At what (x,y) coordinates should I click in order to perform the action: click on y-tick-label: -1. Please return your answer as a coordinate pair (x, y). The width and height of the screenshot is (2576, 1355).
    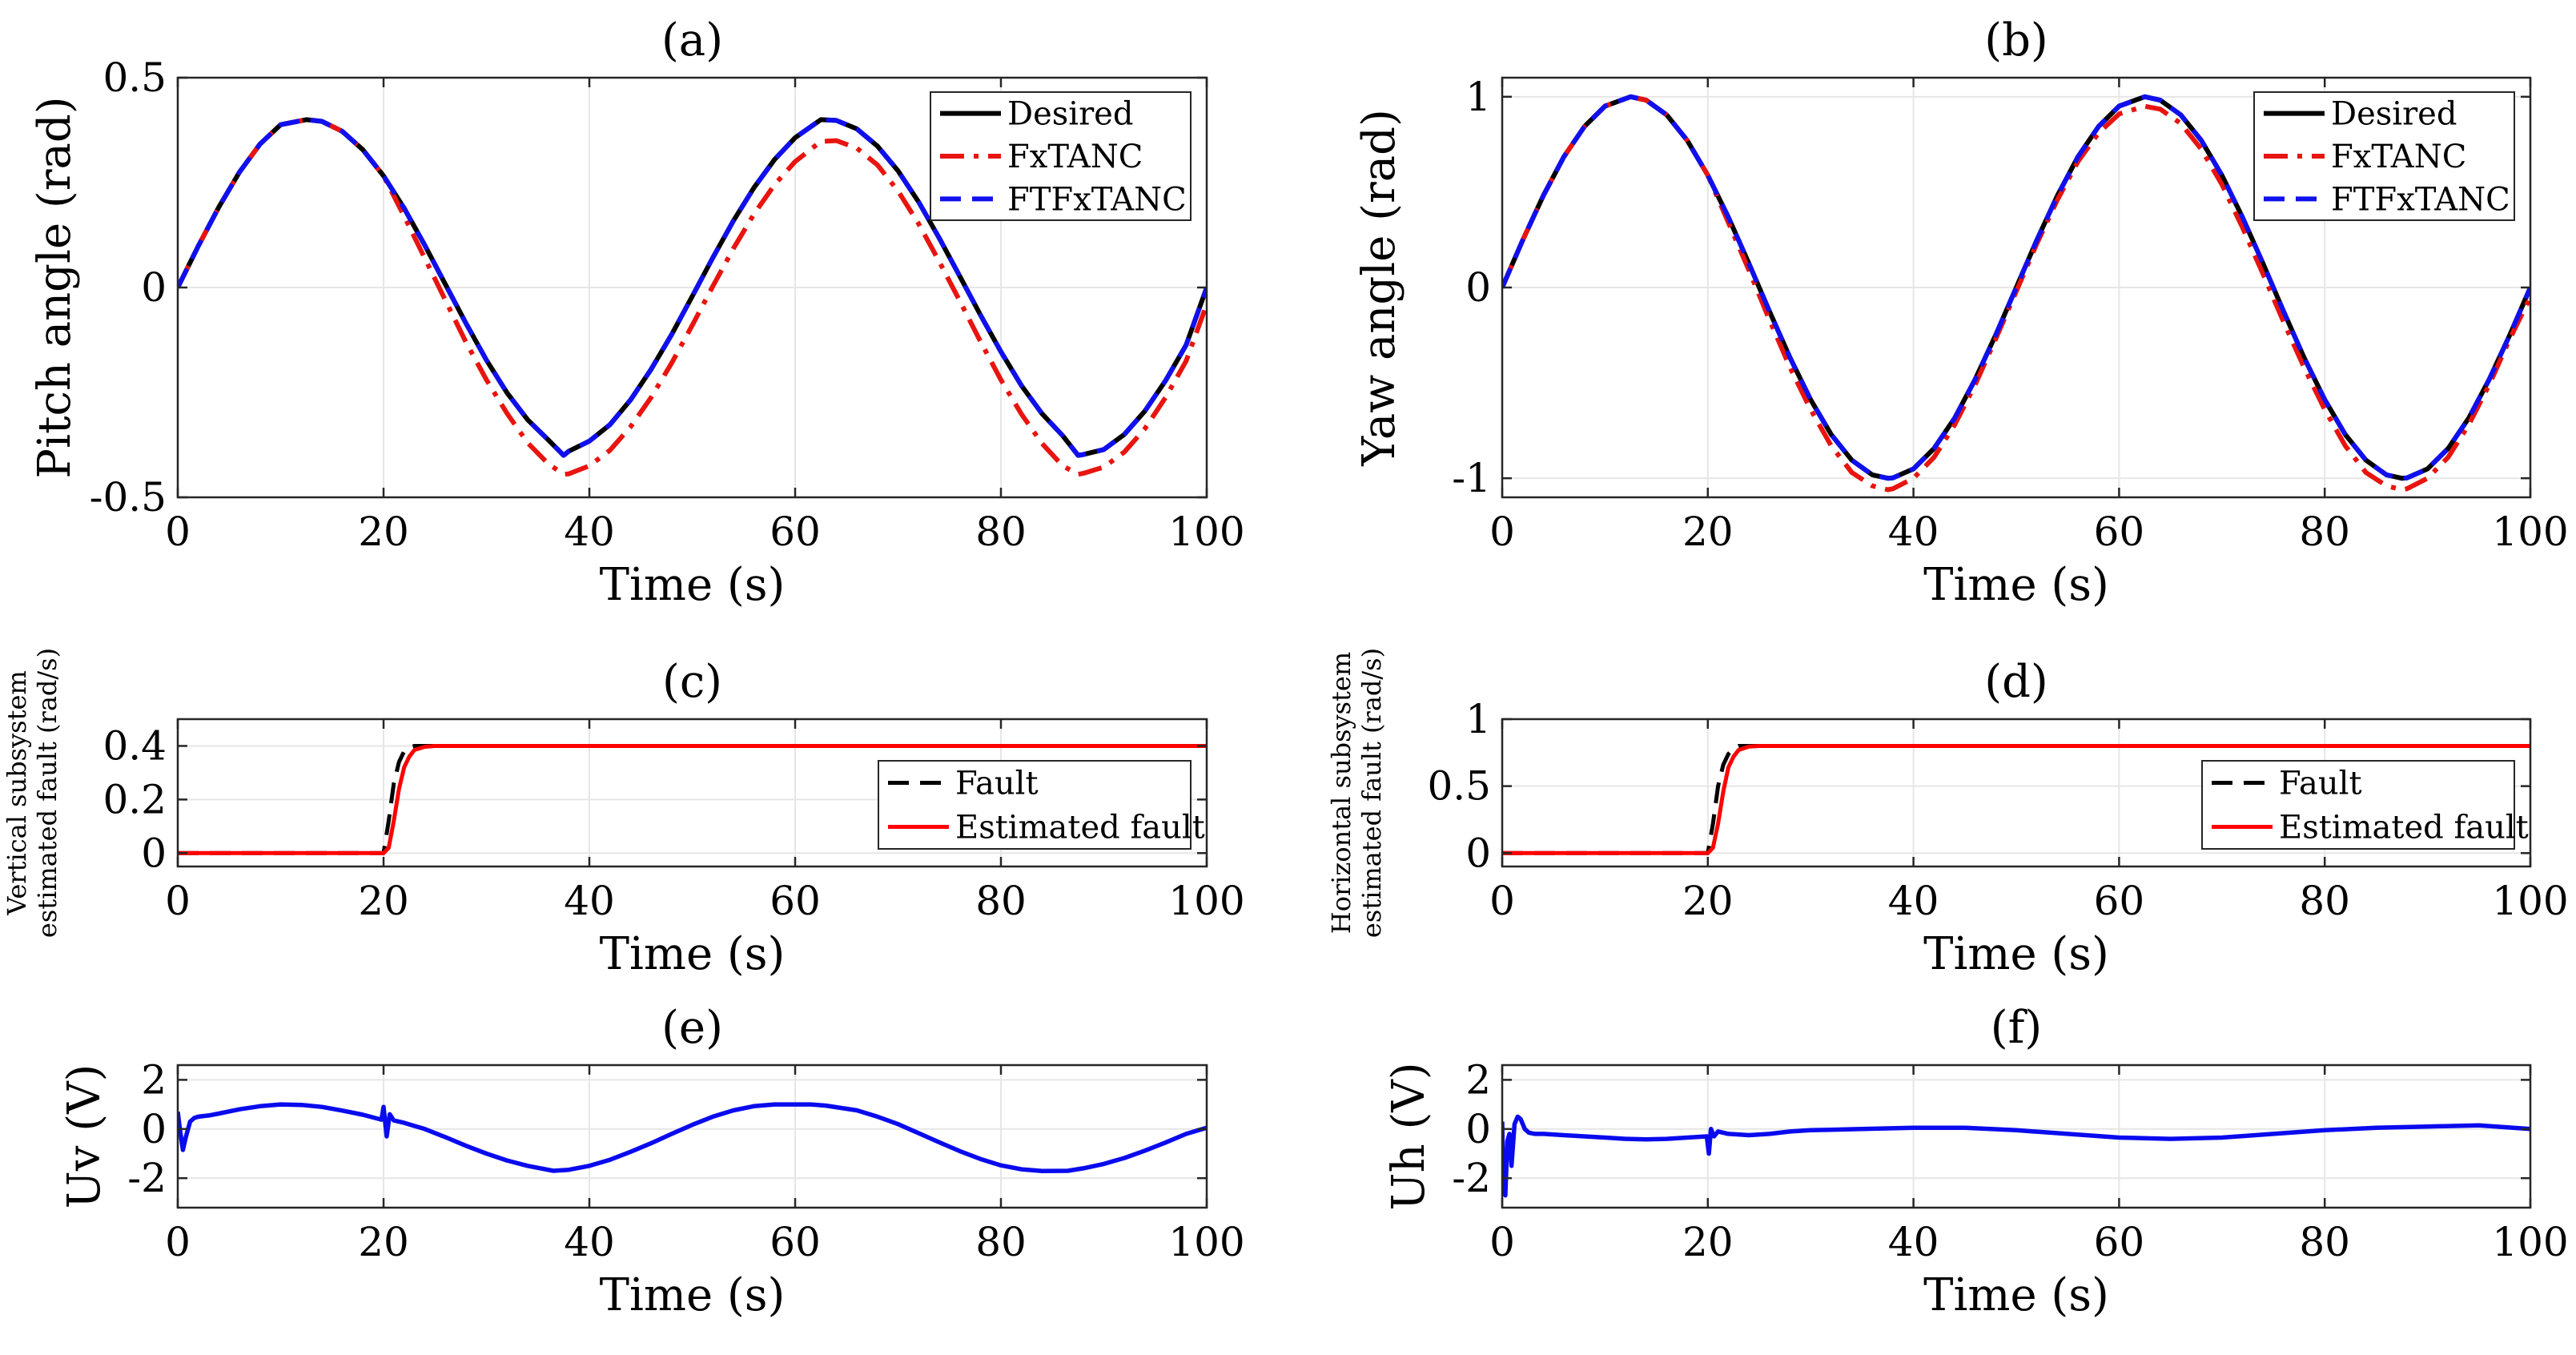
    Looking at the image, I should click on (1471, 478).